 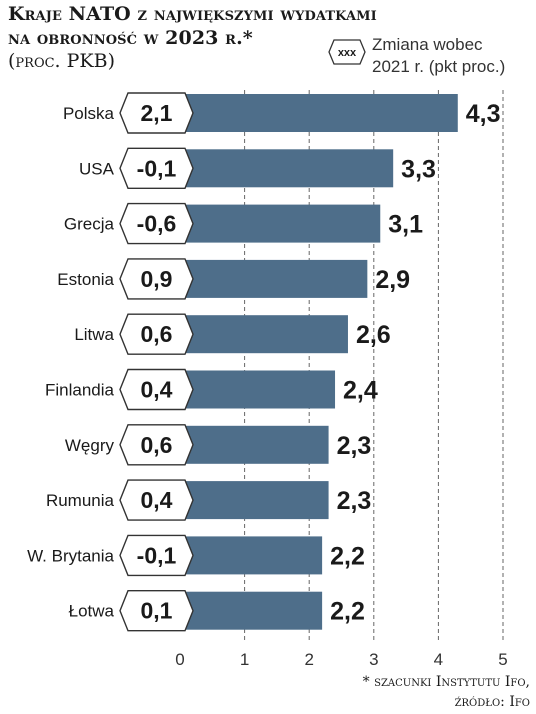 I want to click on category-label-5: Finlandia, so click(x=80, y=390).